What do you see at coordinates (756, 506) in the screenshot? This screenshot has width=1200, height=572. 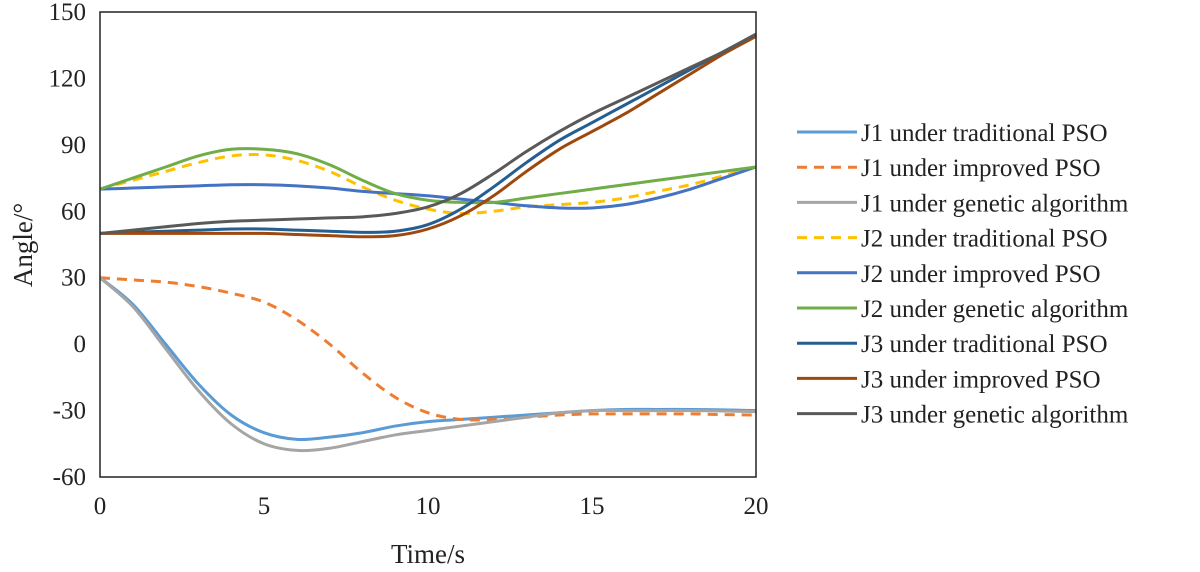 I see `x-tick-label: 20` at bounding box center [756, 506].